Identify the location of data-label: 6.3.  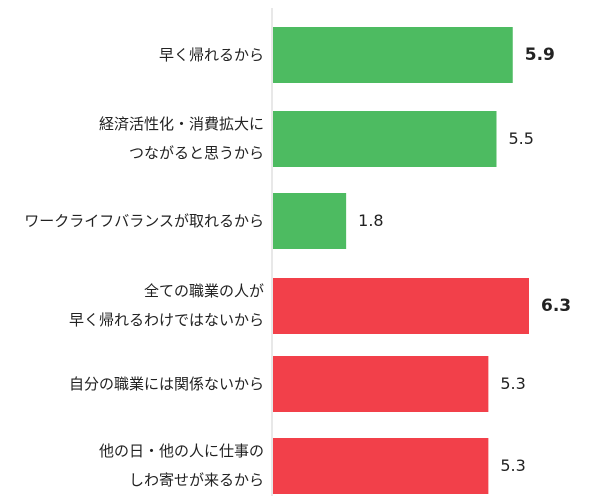
(556, 306).